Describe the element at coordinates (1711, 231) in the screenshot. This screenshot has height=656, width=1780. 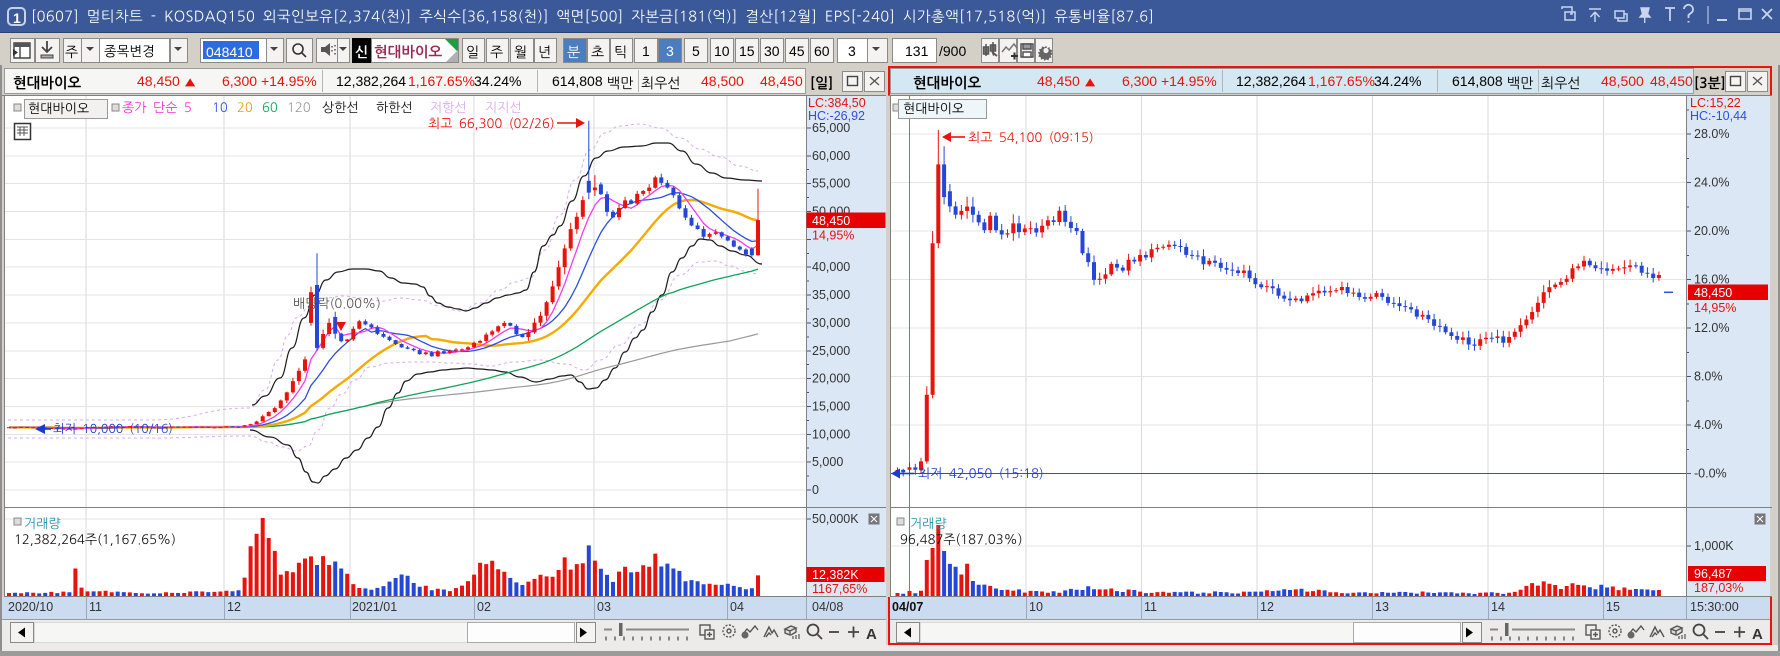
I see `svg-text: 20.0%` at that location.